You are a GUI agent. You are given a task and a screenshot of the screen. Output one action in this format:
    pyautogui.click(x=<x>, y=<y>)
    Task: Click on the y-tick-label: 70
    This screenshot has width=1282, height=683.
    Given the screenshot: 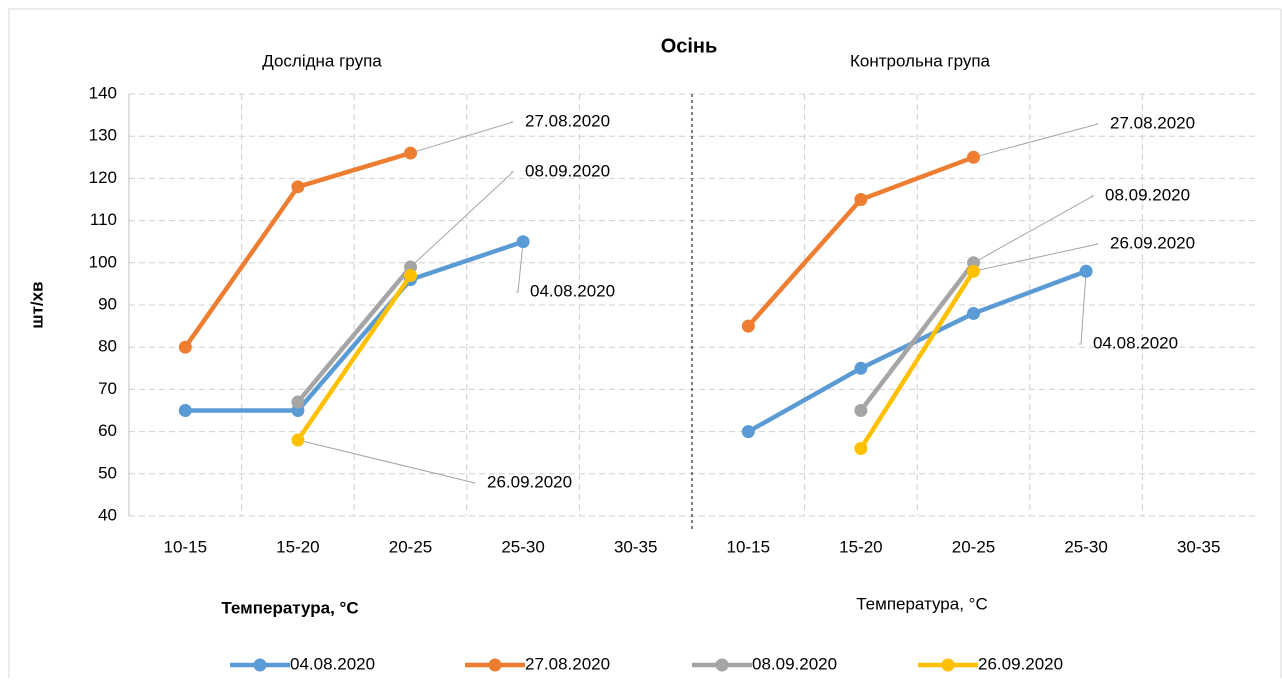 What is the action you would take?
    pyautogui.click(x=107, y=388)
    